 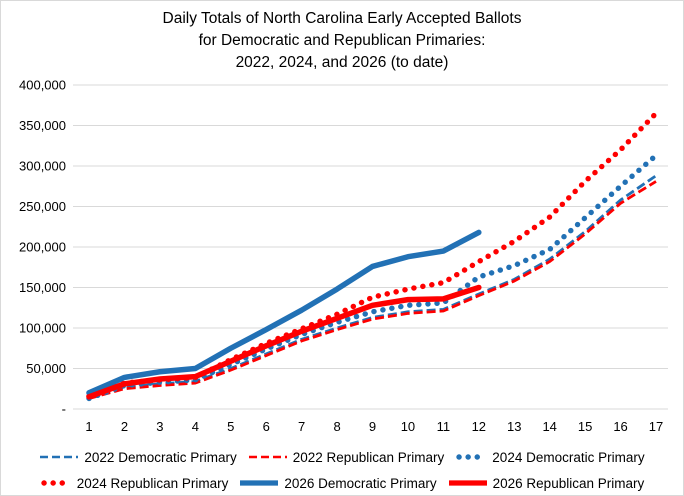 What do you see at coordinates (266, 426) in the screenshot?
I see `x-tick-label: 6` at bounding box center [266, 426].